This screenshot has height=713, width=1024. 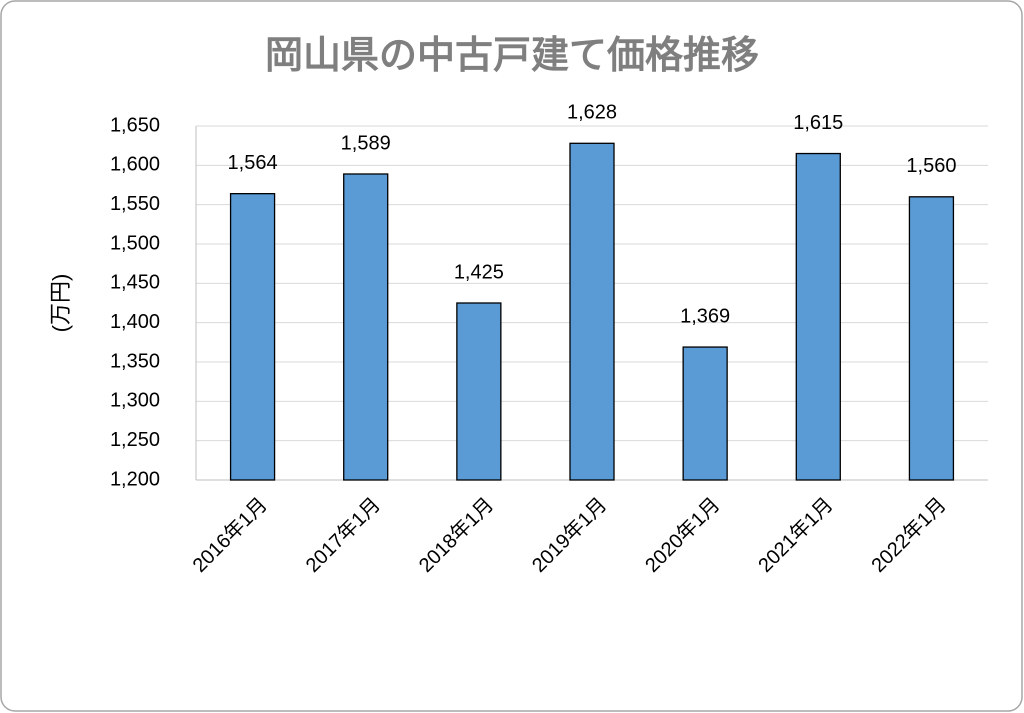 What do you see at coordinates (135, 283) in the screenshot?
I see `y-tick-label: 1,450` at bounding box center [135, 283].